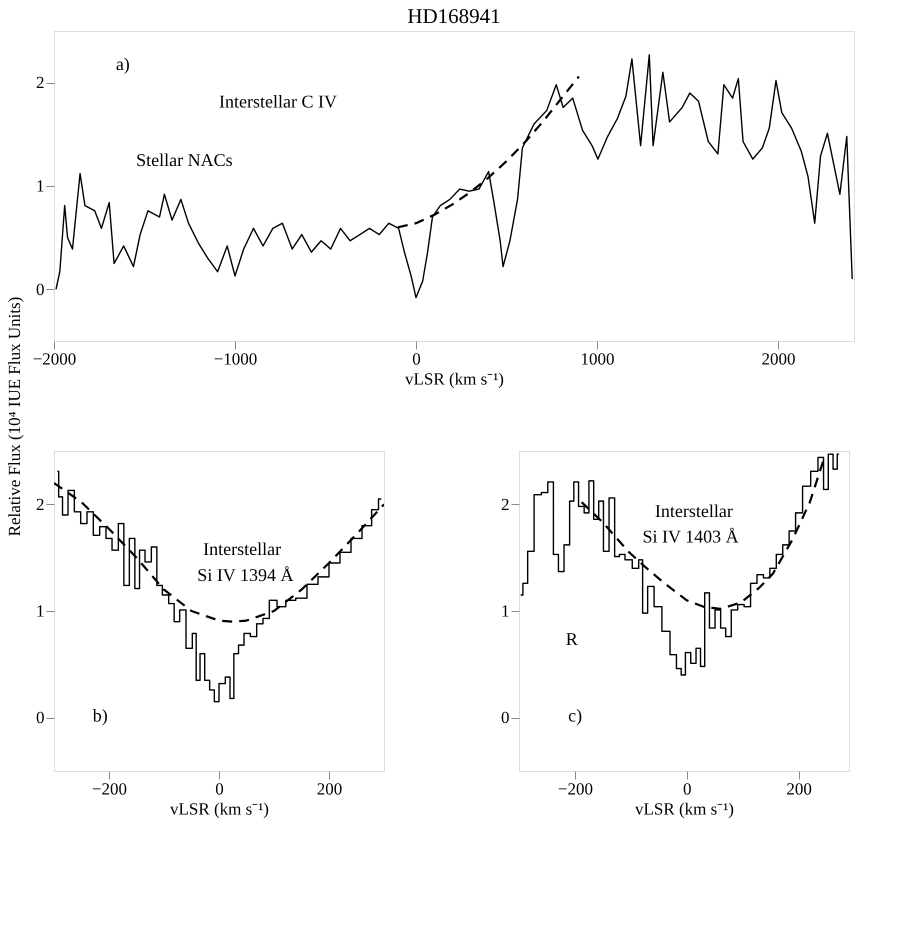  Describe the element at coordinates (488, 151) in the screenshot. I see `line-series` at that location.